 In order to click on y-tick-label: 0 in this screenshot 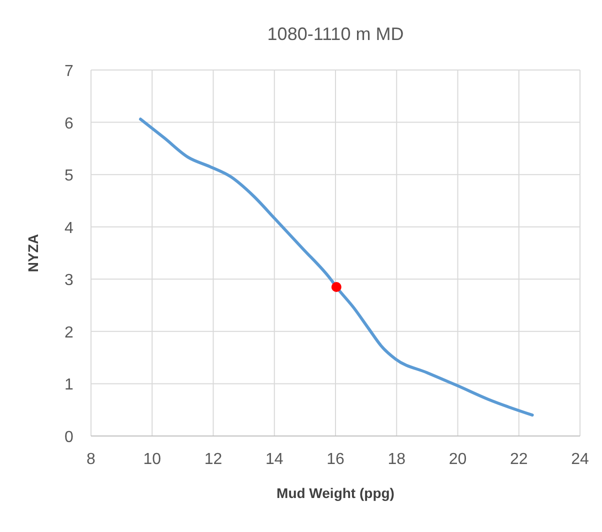, I will do `click(69, 437)`.